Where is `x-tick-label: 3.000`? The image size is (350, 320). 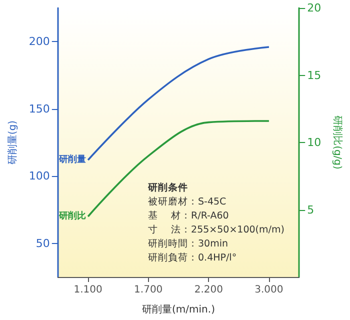
x-tick-label: 3.000 is located at coordinates (269, 290).